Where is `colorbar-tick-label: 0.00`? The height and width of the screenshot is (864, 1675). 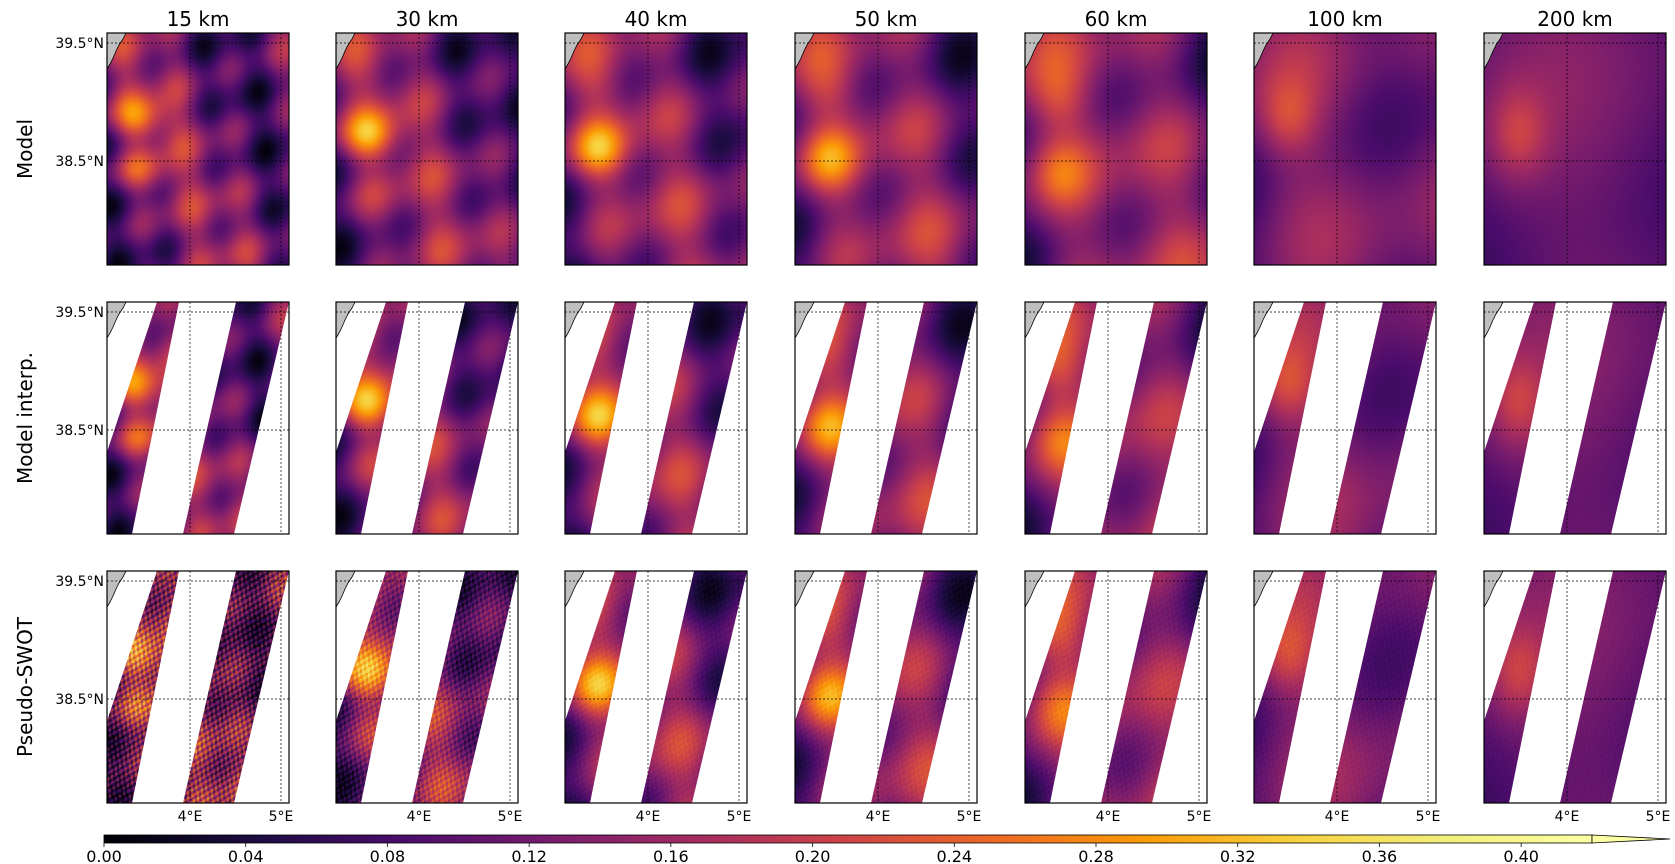 colorbar-tick-label: 0.00 is located at coordinates (104, 855).